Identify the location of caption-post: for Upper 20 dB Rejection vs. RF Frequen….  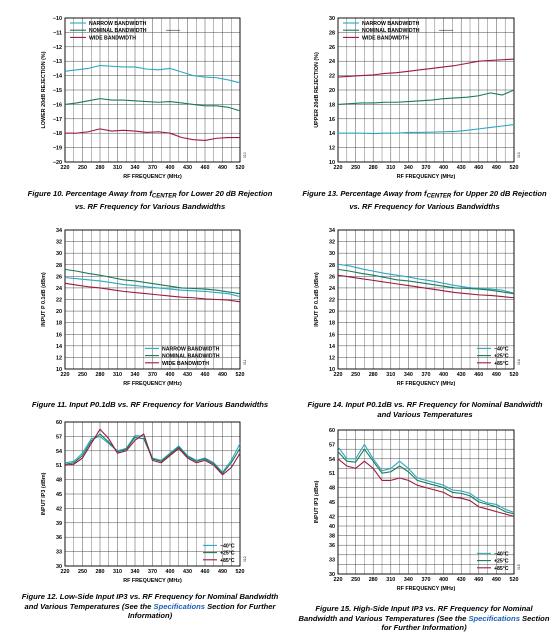
(448, 200).